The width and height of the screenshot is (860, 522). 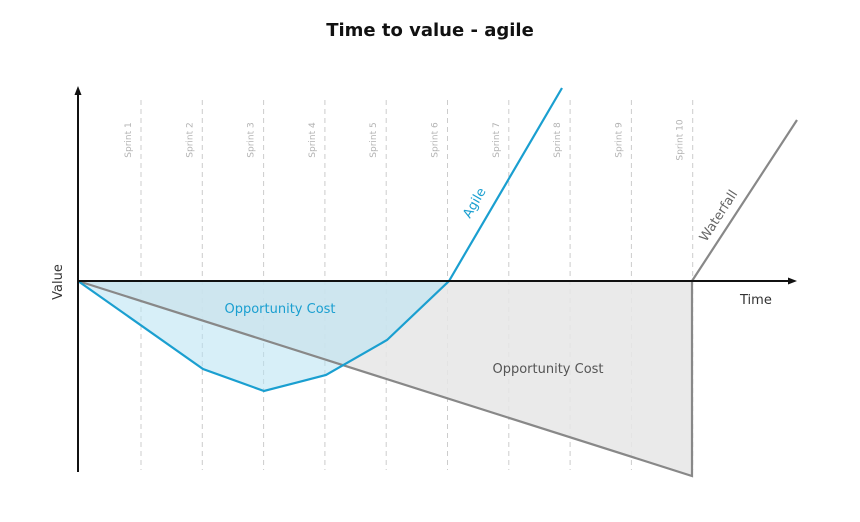 I want to click on x-axis-arrowhead, so click(x=792, y=281).